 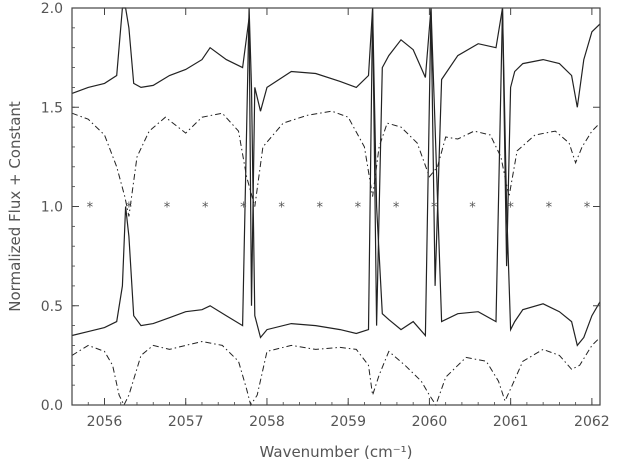 What do you see at coordinates (348, 422) in the screenshot?
I see `x-tick-label: 2059` at bounding box center [348, 422].